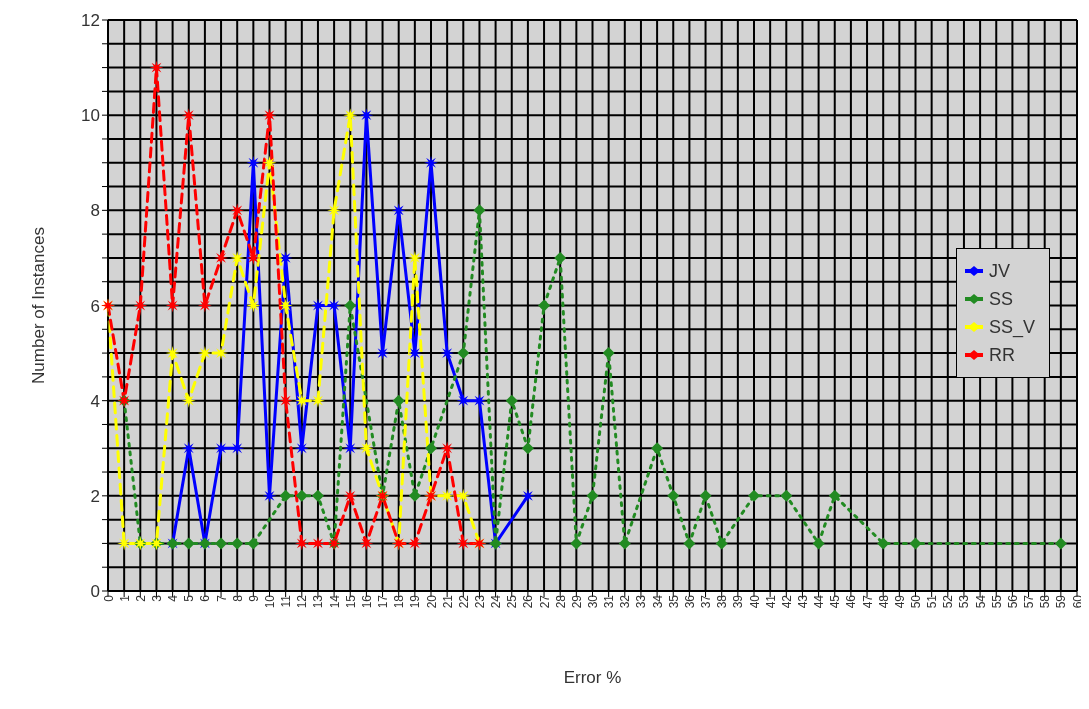 Image resolution: width=1089 pixels, height=709 pixels. Describe the element at coordinates (1077, 601) in the screenshot. I see `x-tick-label: 60` at that location.